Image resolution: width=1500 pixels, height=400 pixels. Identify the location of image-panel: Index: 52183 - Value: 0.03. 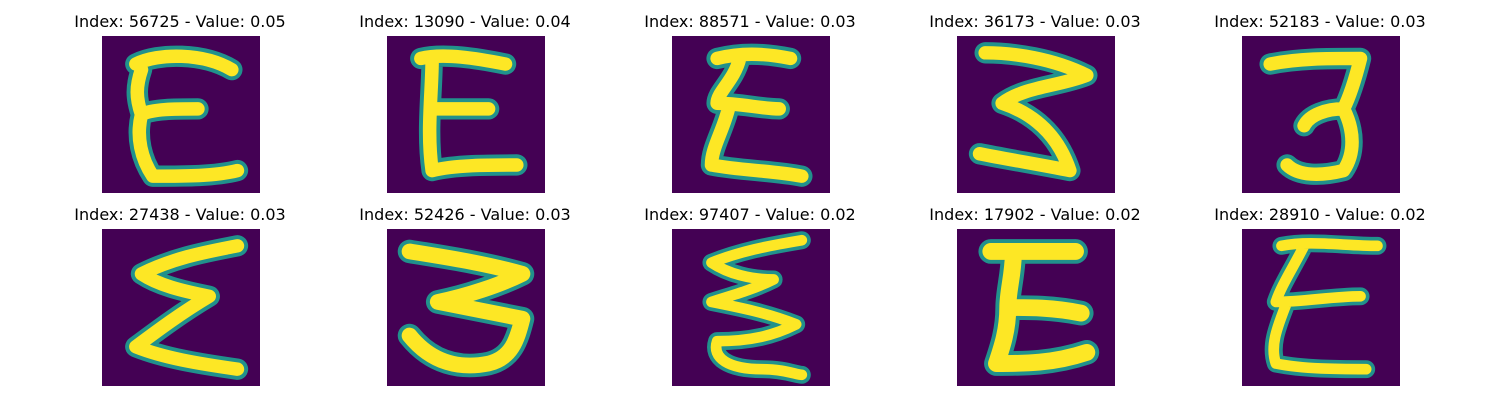
(1320, 107).